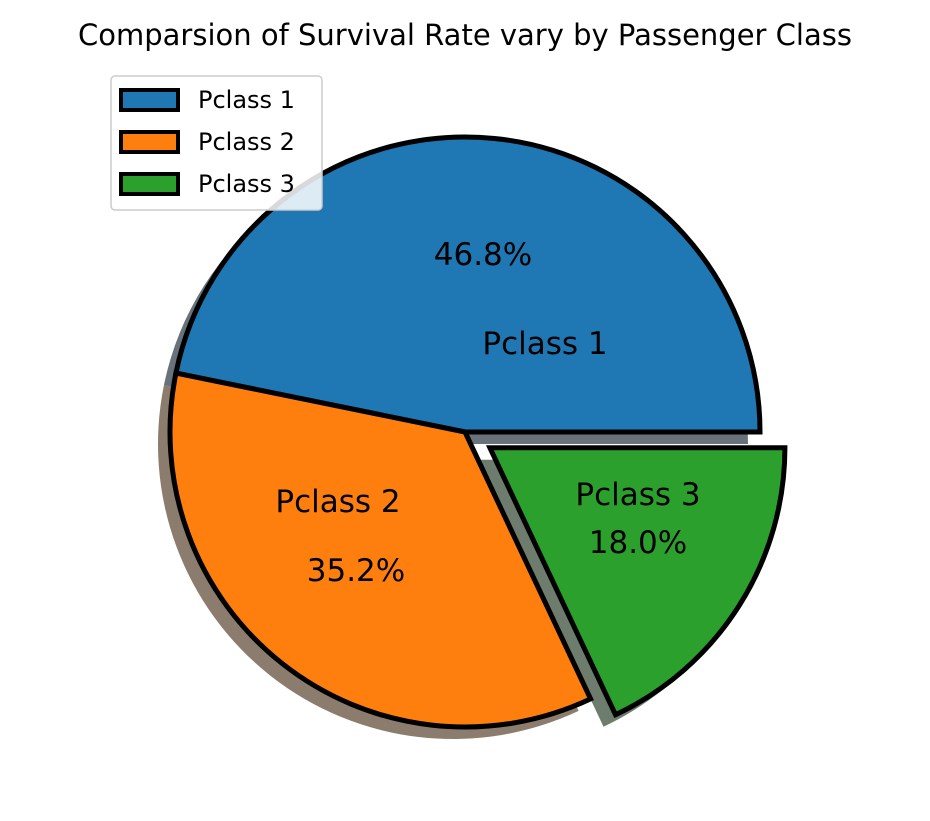  Describe the element at coordinates (356, 571) in the screenshot. I see `slice-percent-label-pclass-2: 35.2%` at that location.